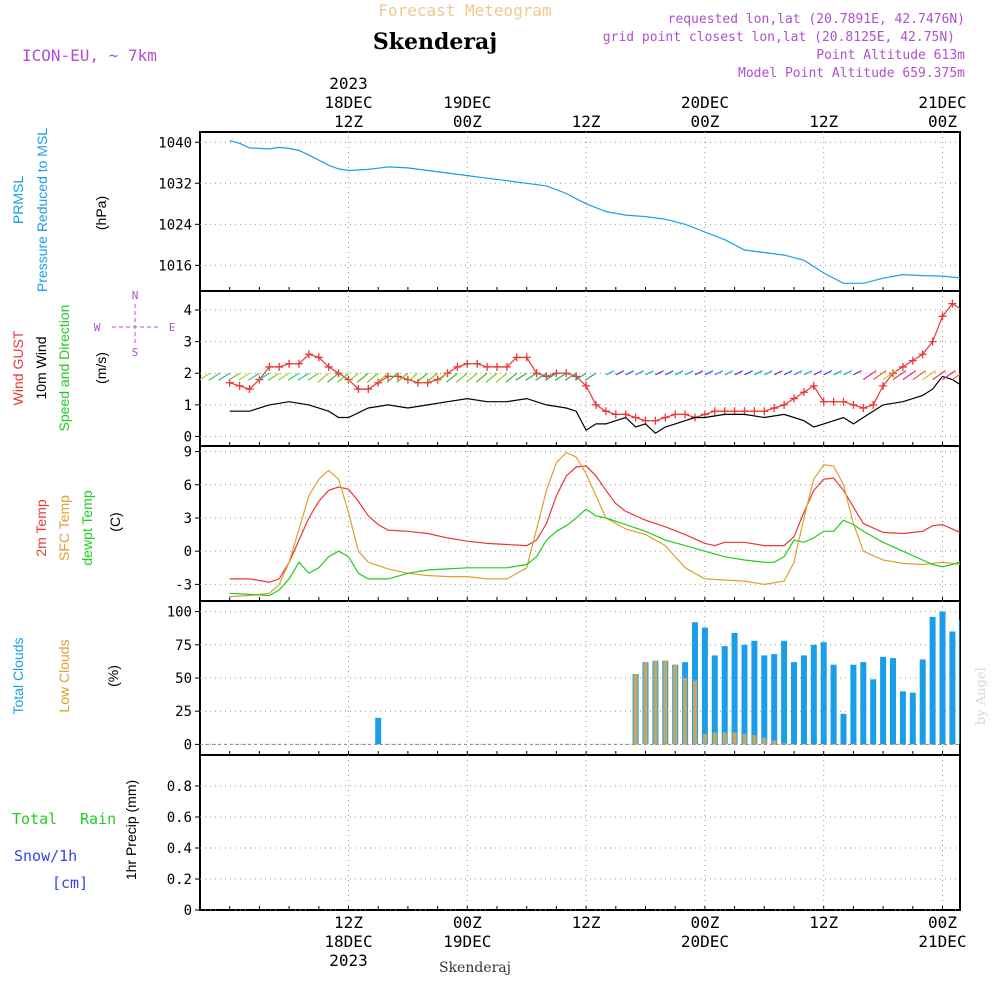  What do you see at coordinates (179, 818) in the screenshot?
I see `precip-ytick-label: 0.6` at bounding box center [179, 818].